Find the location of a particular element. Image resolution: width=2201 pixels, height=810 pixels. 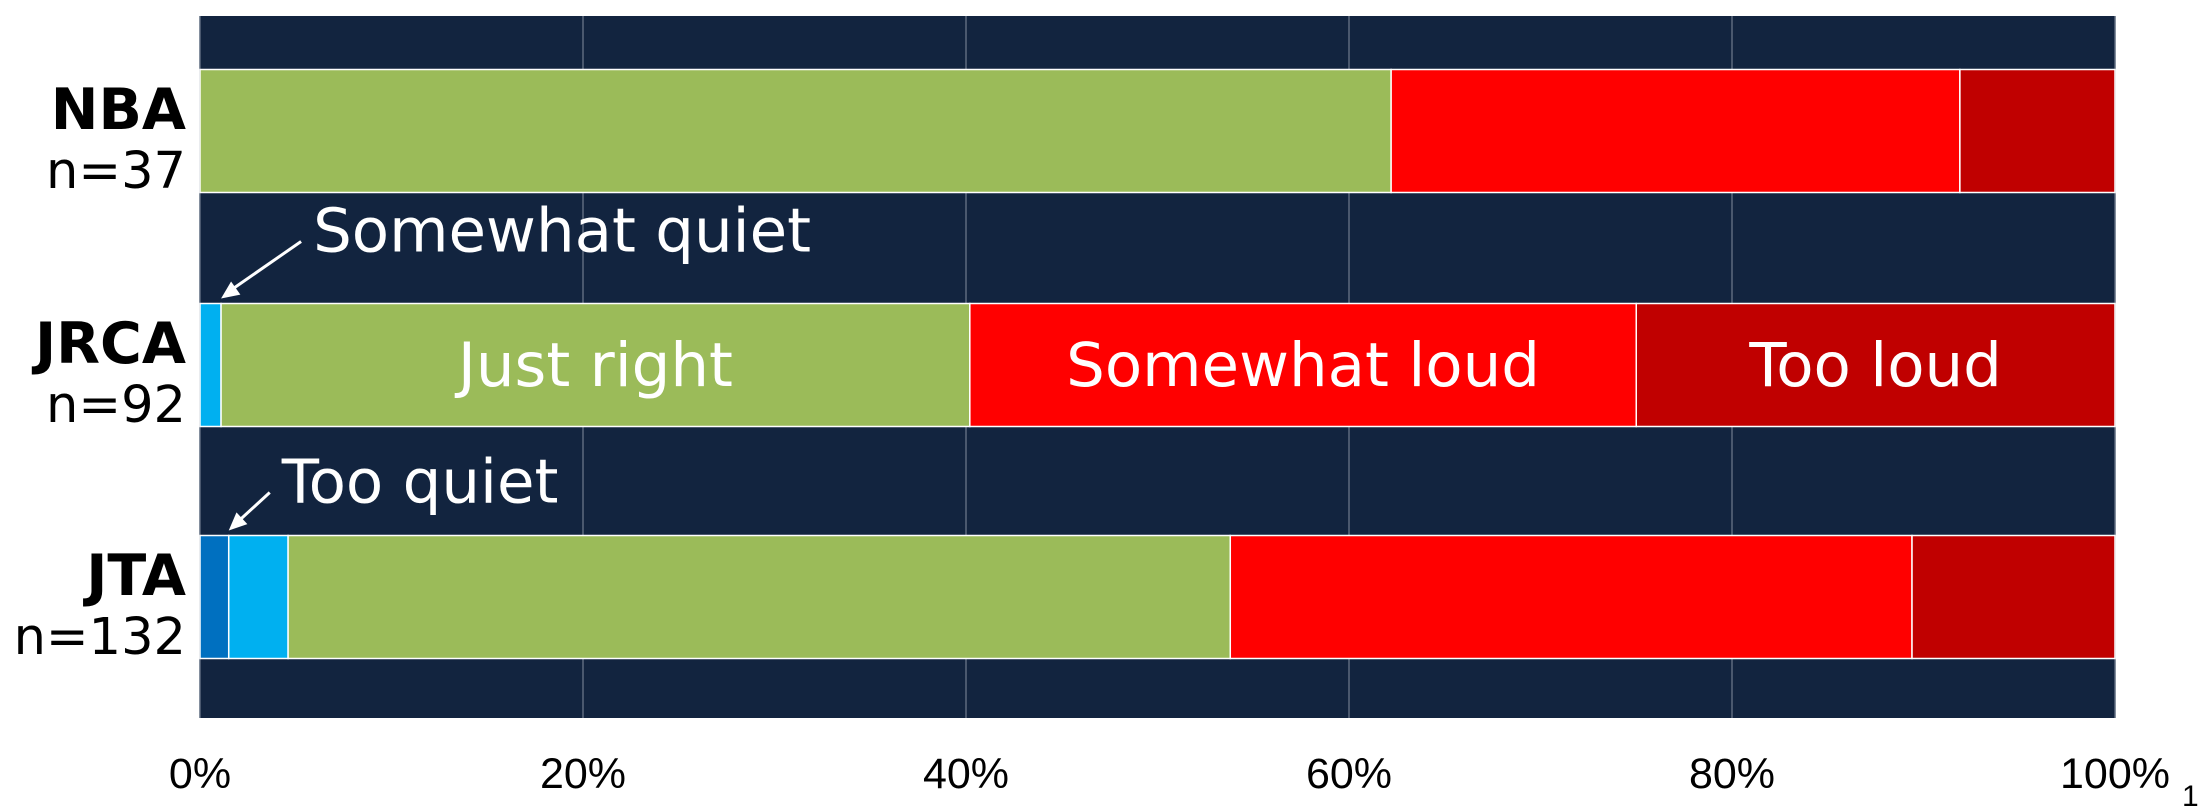

row-count-nba: n=37 is located at coordinates (116, 171).